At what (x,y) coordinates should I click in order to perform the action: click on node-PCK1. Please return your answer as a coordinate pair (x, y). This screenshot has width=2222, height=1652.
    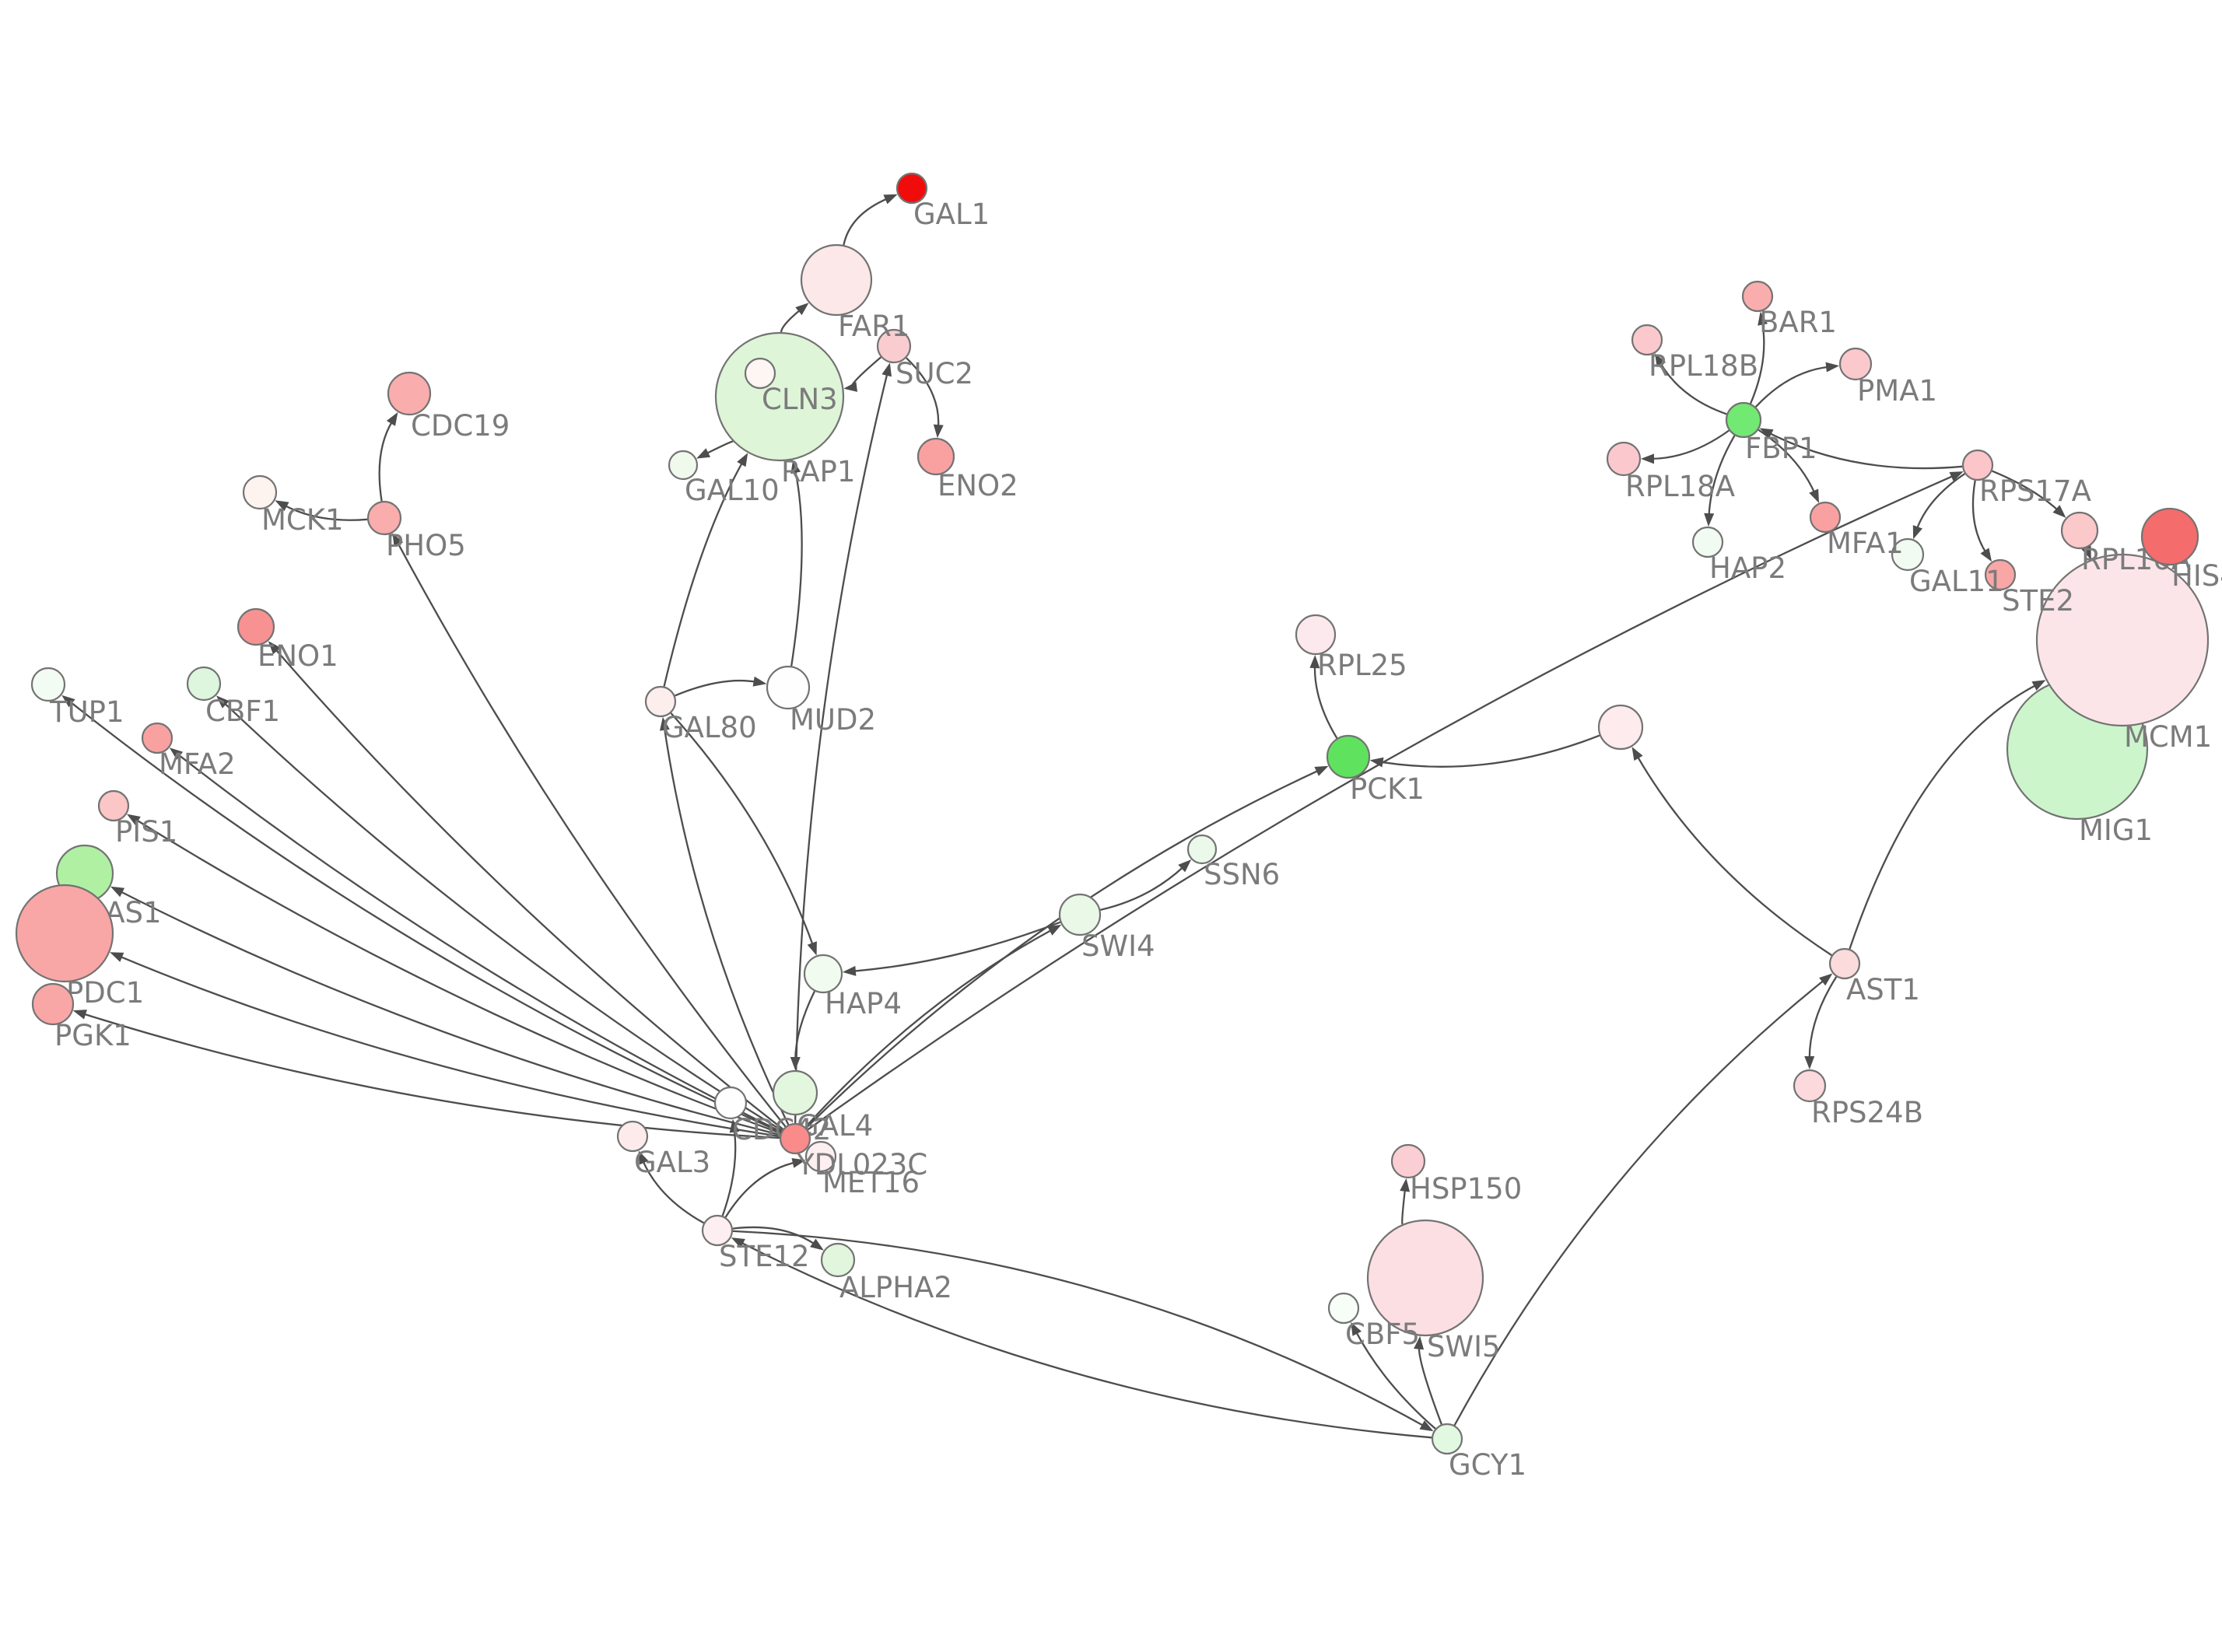
    Looking at the image, I should click on (1348, 757).